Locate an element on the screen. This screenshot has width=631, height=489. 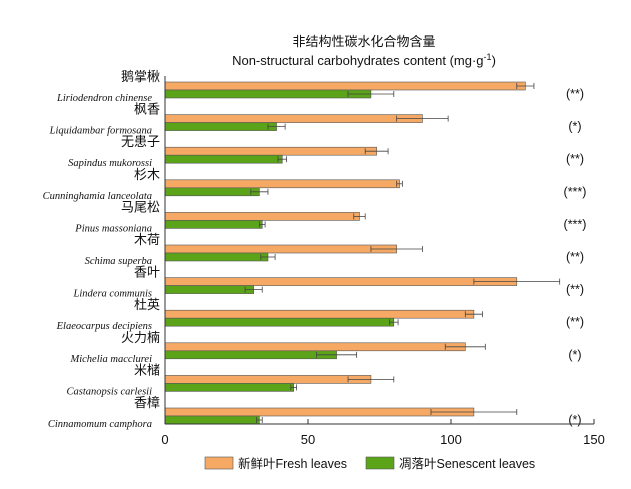
significance-labels: (**) (*) (**) (***) (***) (**) (**) (**) (*) (*) is located at coordinates (575, 257).